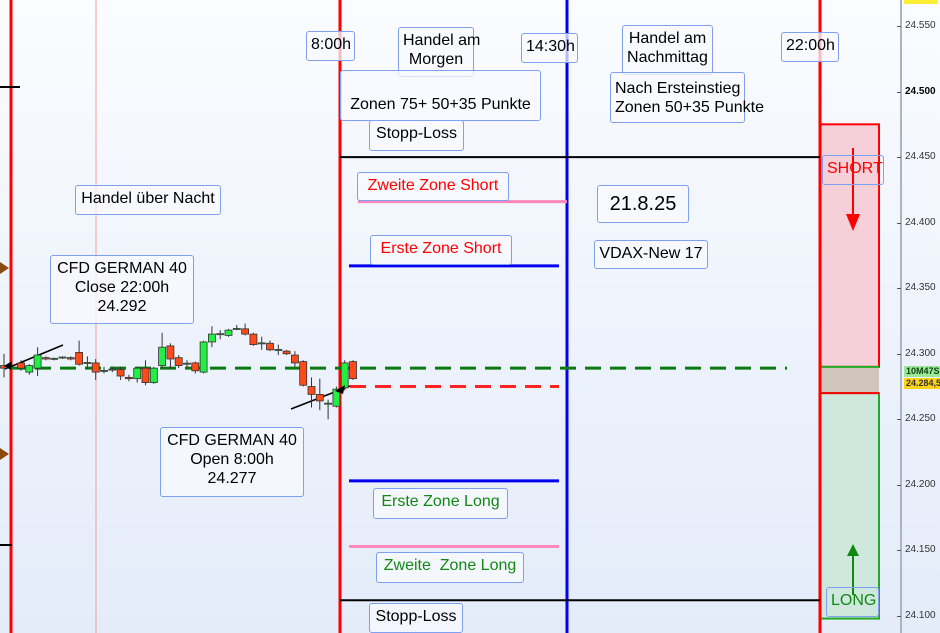  I want to click on label-erste-zone-short: Erste Zone Short, so click(441, 250).